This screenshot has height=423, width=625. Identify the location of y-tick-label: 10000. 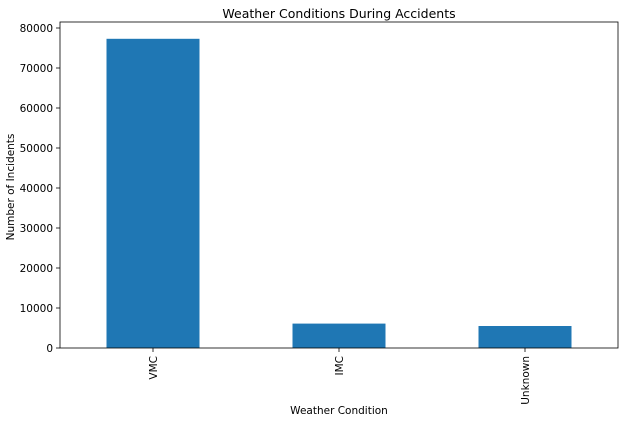
(36, 309).